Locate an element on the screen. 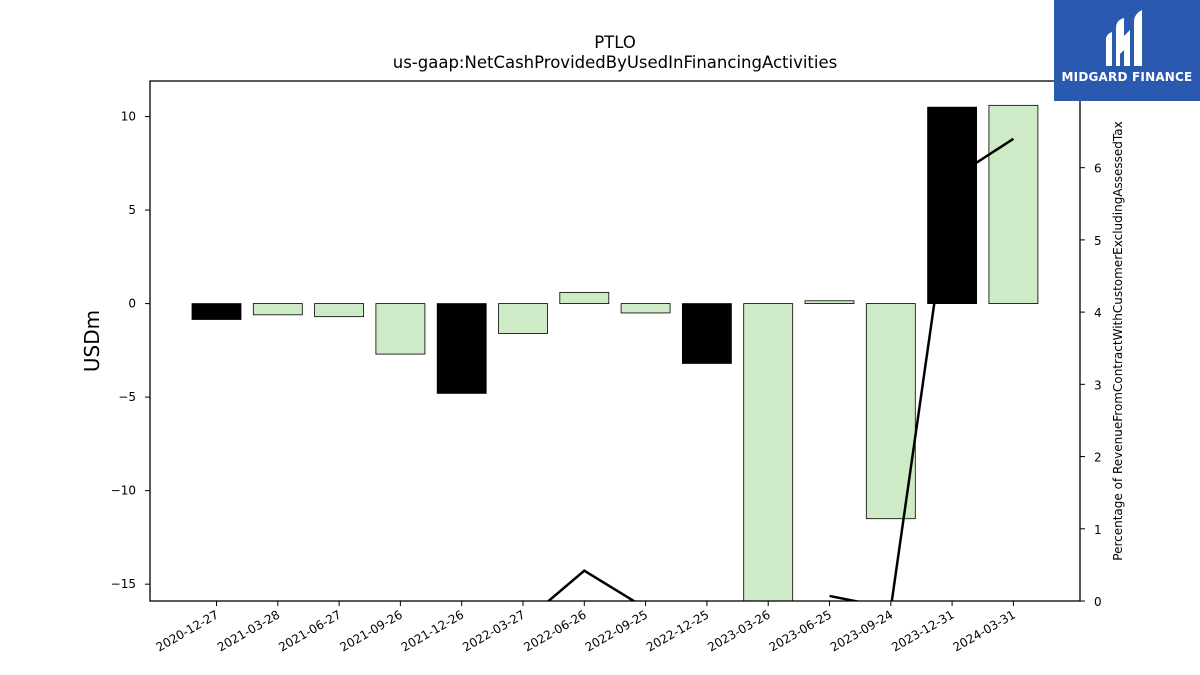 The width and height of the screenshot is (1200, 675). y2-tick-label: 4 is located at coordinates (1098, 313).